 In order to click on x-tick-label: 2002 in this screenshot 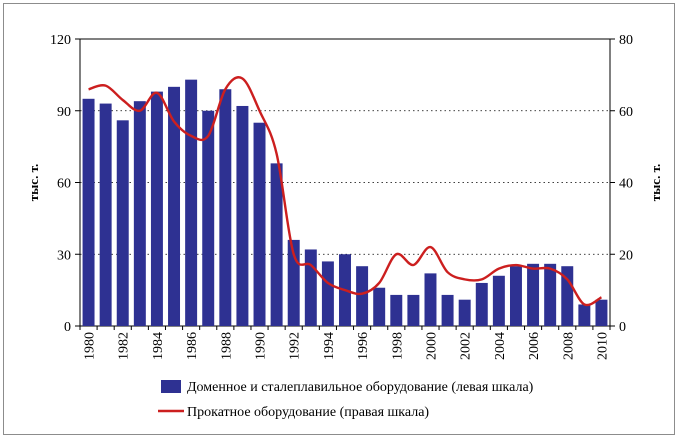, I will do `click(466, 346)`.